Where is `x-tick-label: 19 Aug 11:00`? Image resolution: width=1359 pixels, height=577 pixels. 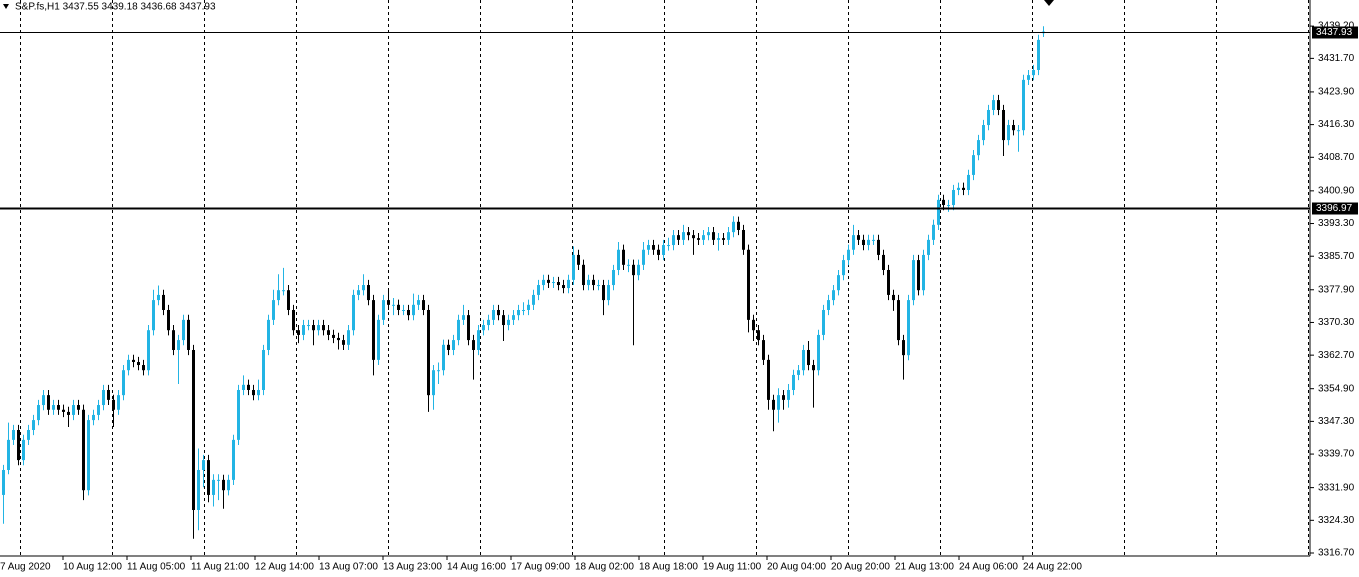
x-tick-label: 19 Aug 11:00 is located at coordinates (732, 567).